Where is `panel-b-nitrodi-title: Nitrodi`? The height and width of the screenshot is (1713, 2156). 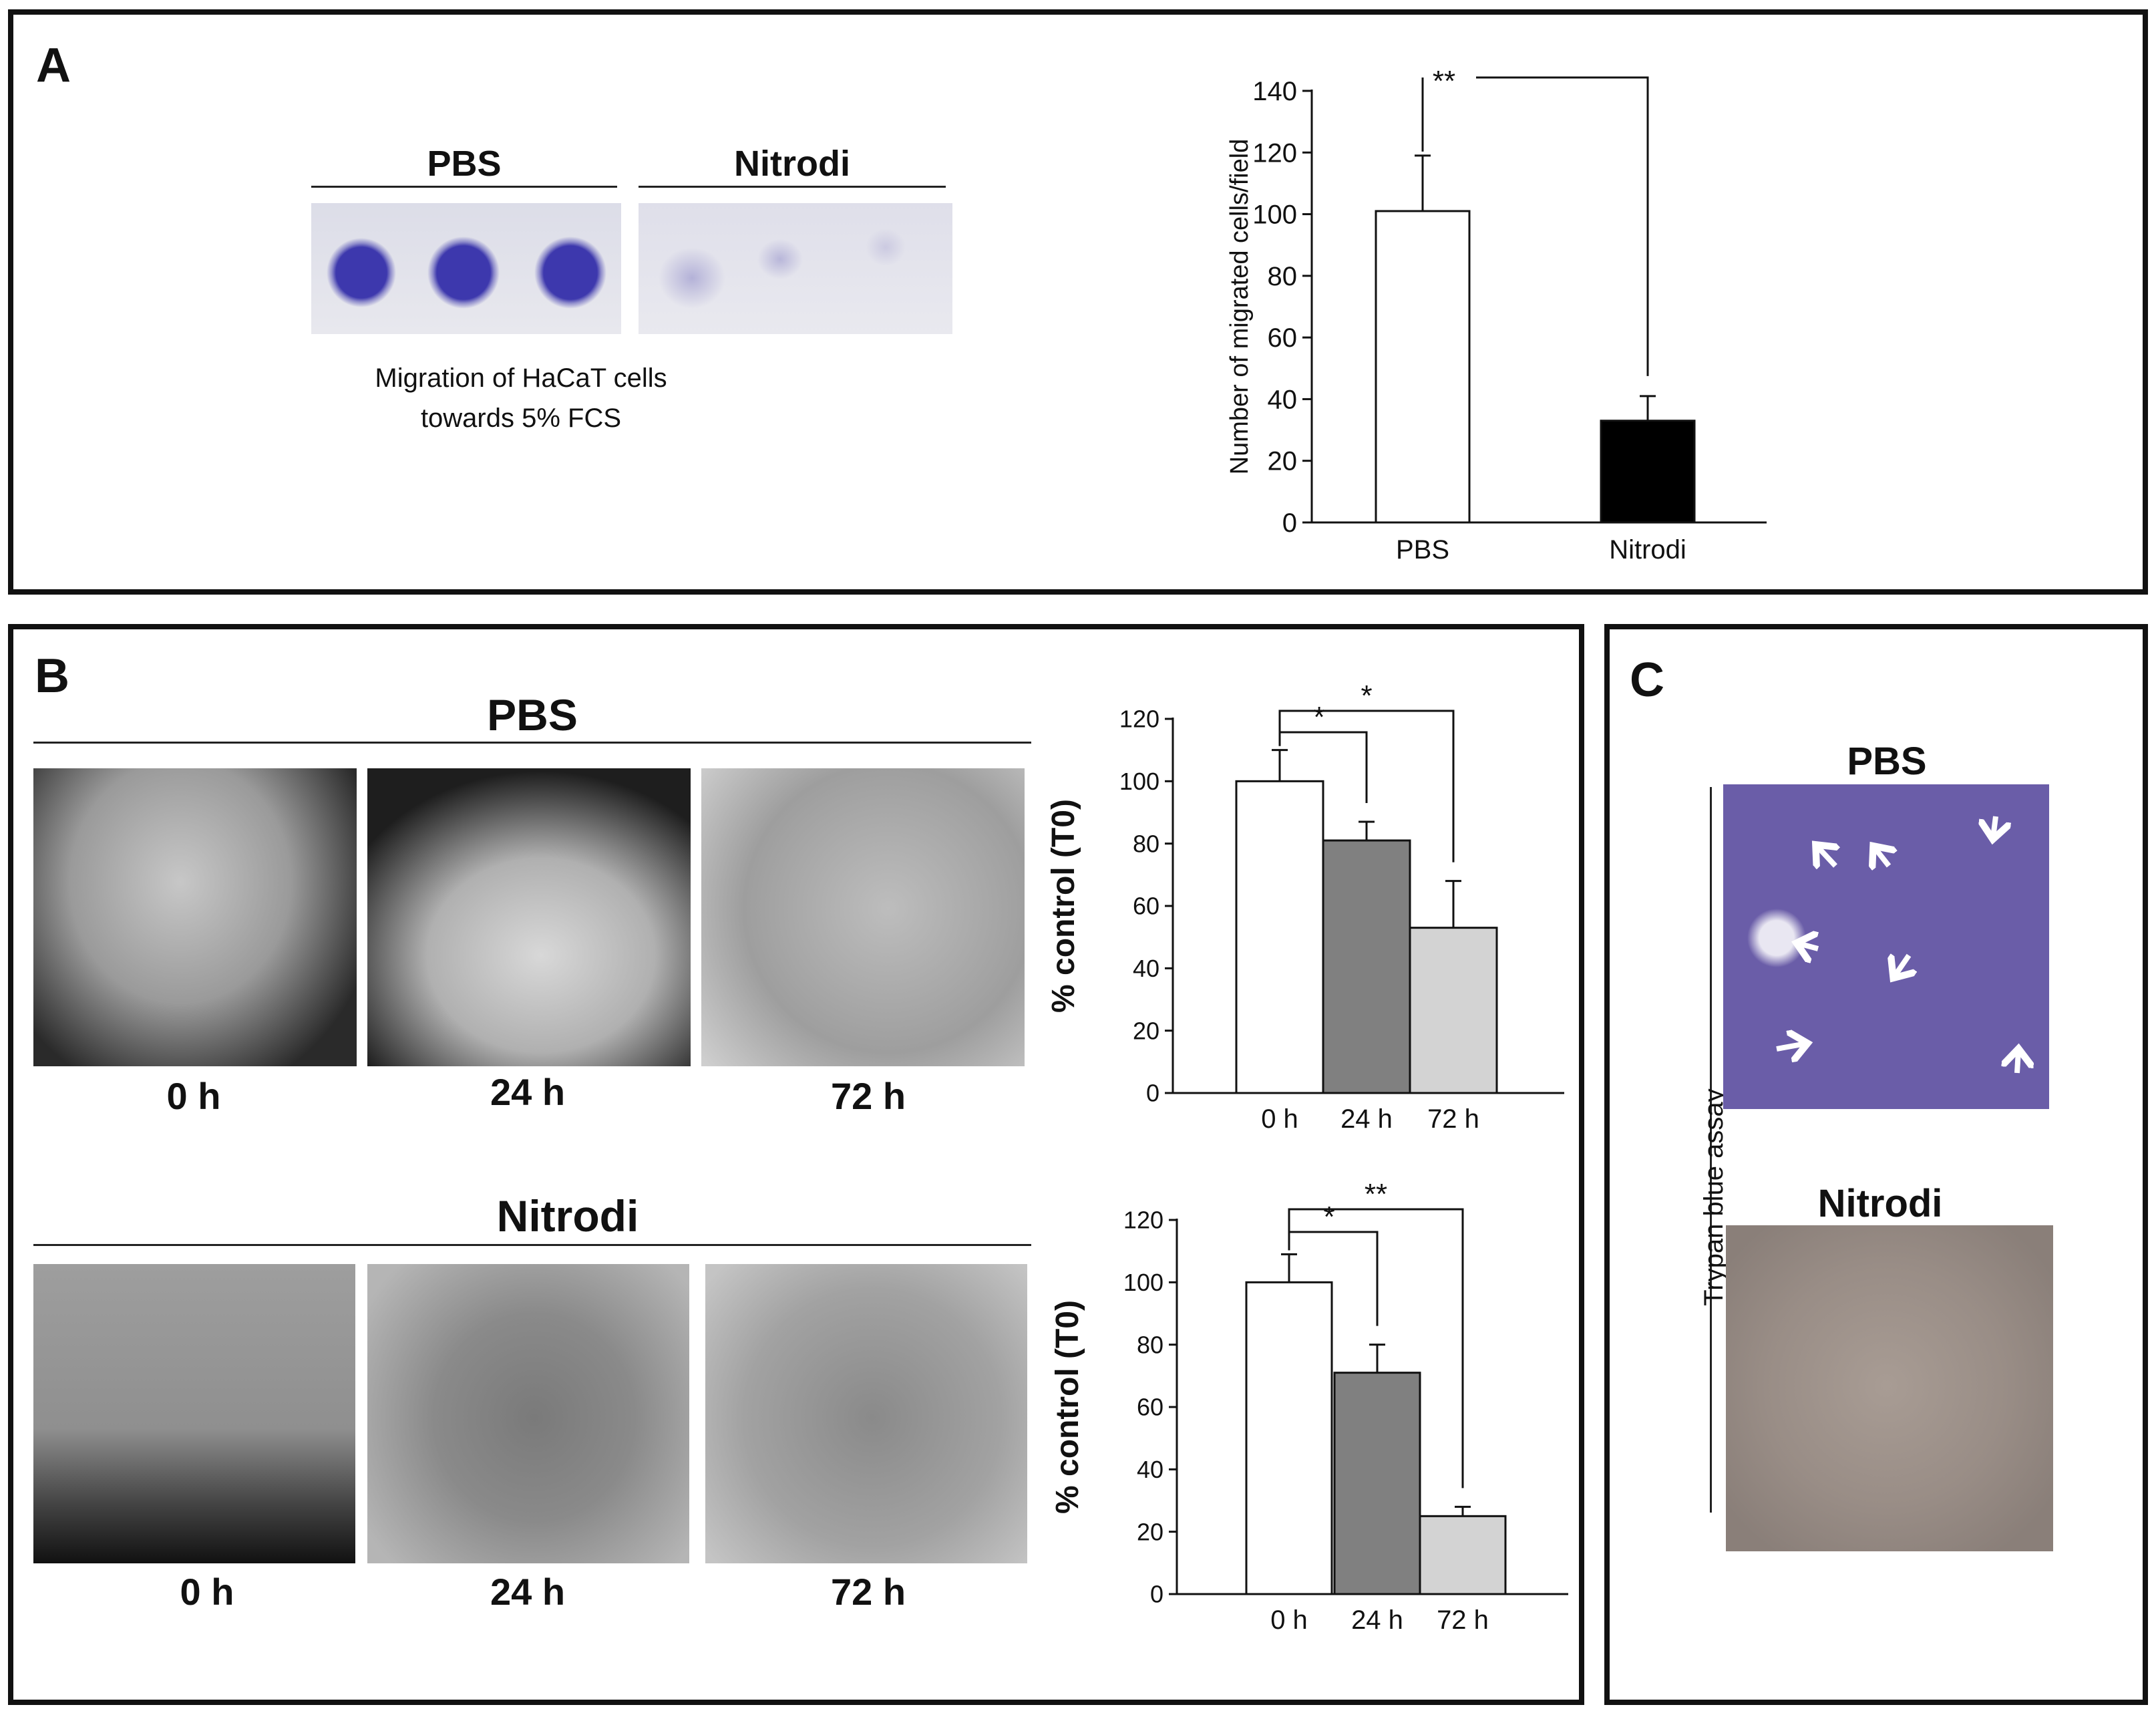
panel-b-nitrodi-title: Nitrodi is located at coordinates (567, 1216).